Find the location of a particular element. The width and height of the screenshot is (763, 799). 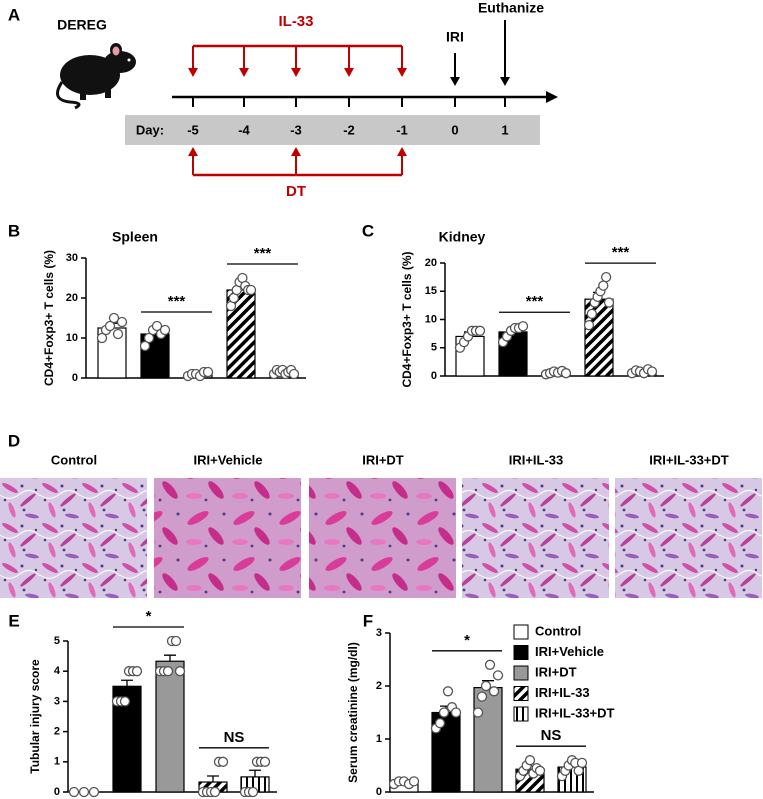

histology-label: IRI+IL-33+DT is located at coordinates (689, 459).